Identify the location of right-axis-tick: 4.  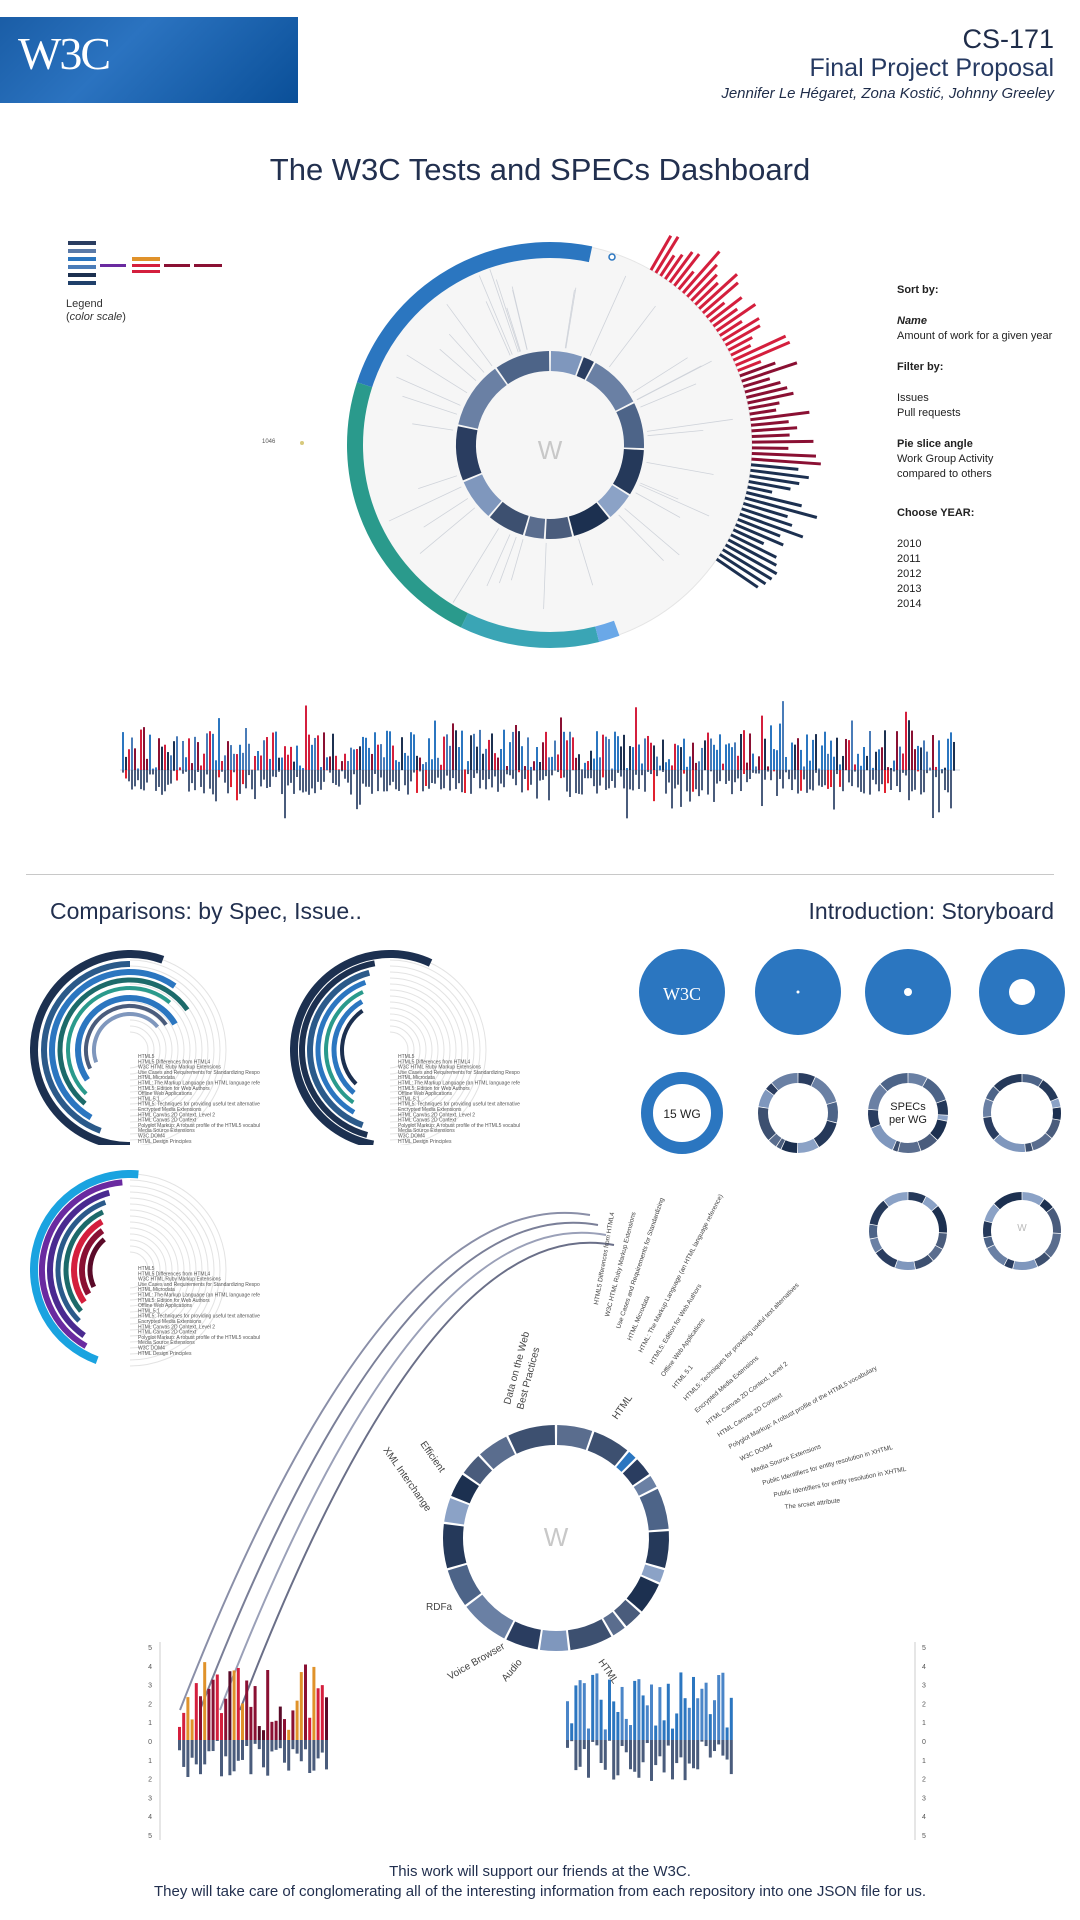
(924, 1667).